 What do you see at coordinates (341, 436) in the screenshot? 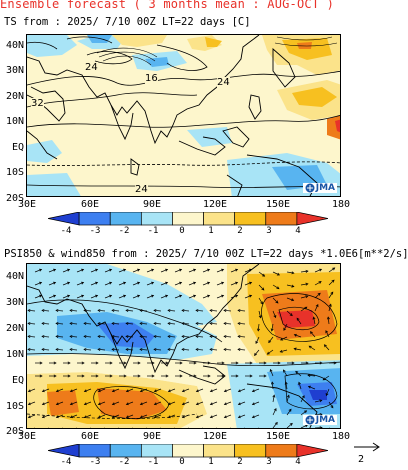
I see `lon-label: 180` at bounding box center [341, 436].